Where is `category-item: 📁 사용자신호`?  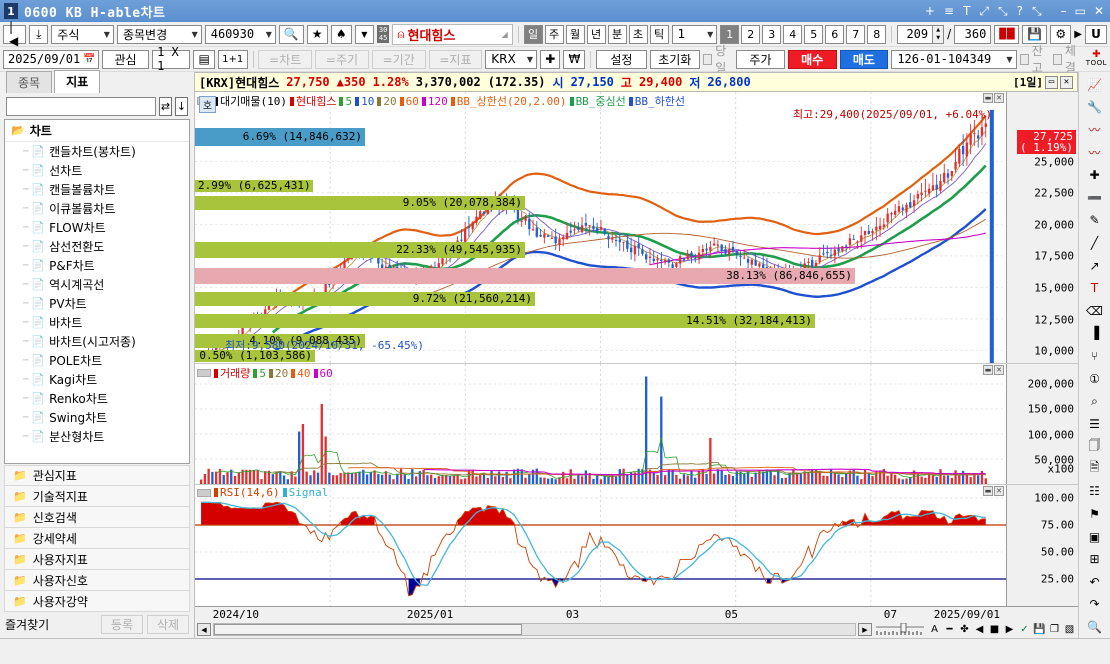
category-item: 📁 사용자신호 is located at coordinates (97, 580).